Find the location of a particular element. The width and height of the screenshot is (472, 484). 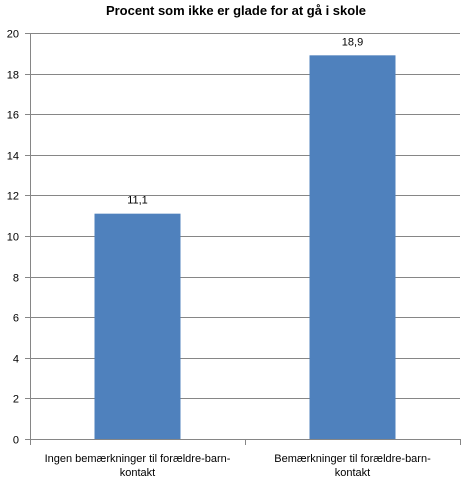

data-label: 18,9 is located at coordinates (352, 42).